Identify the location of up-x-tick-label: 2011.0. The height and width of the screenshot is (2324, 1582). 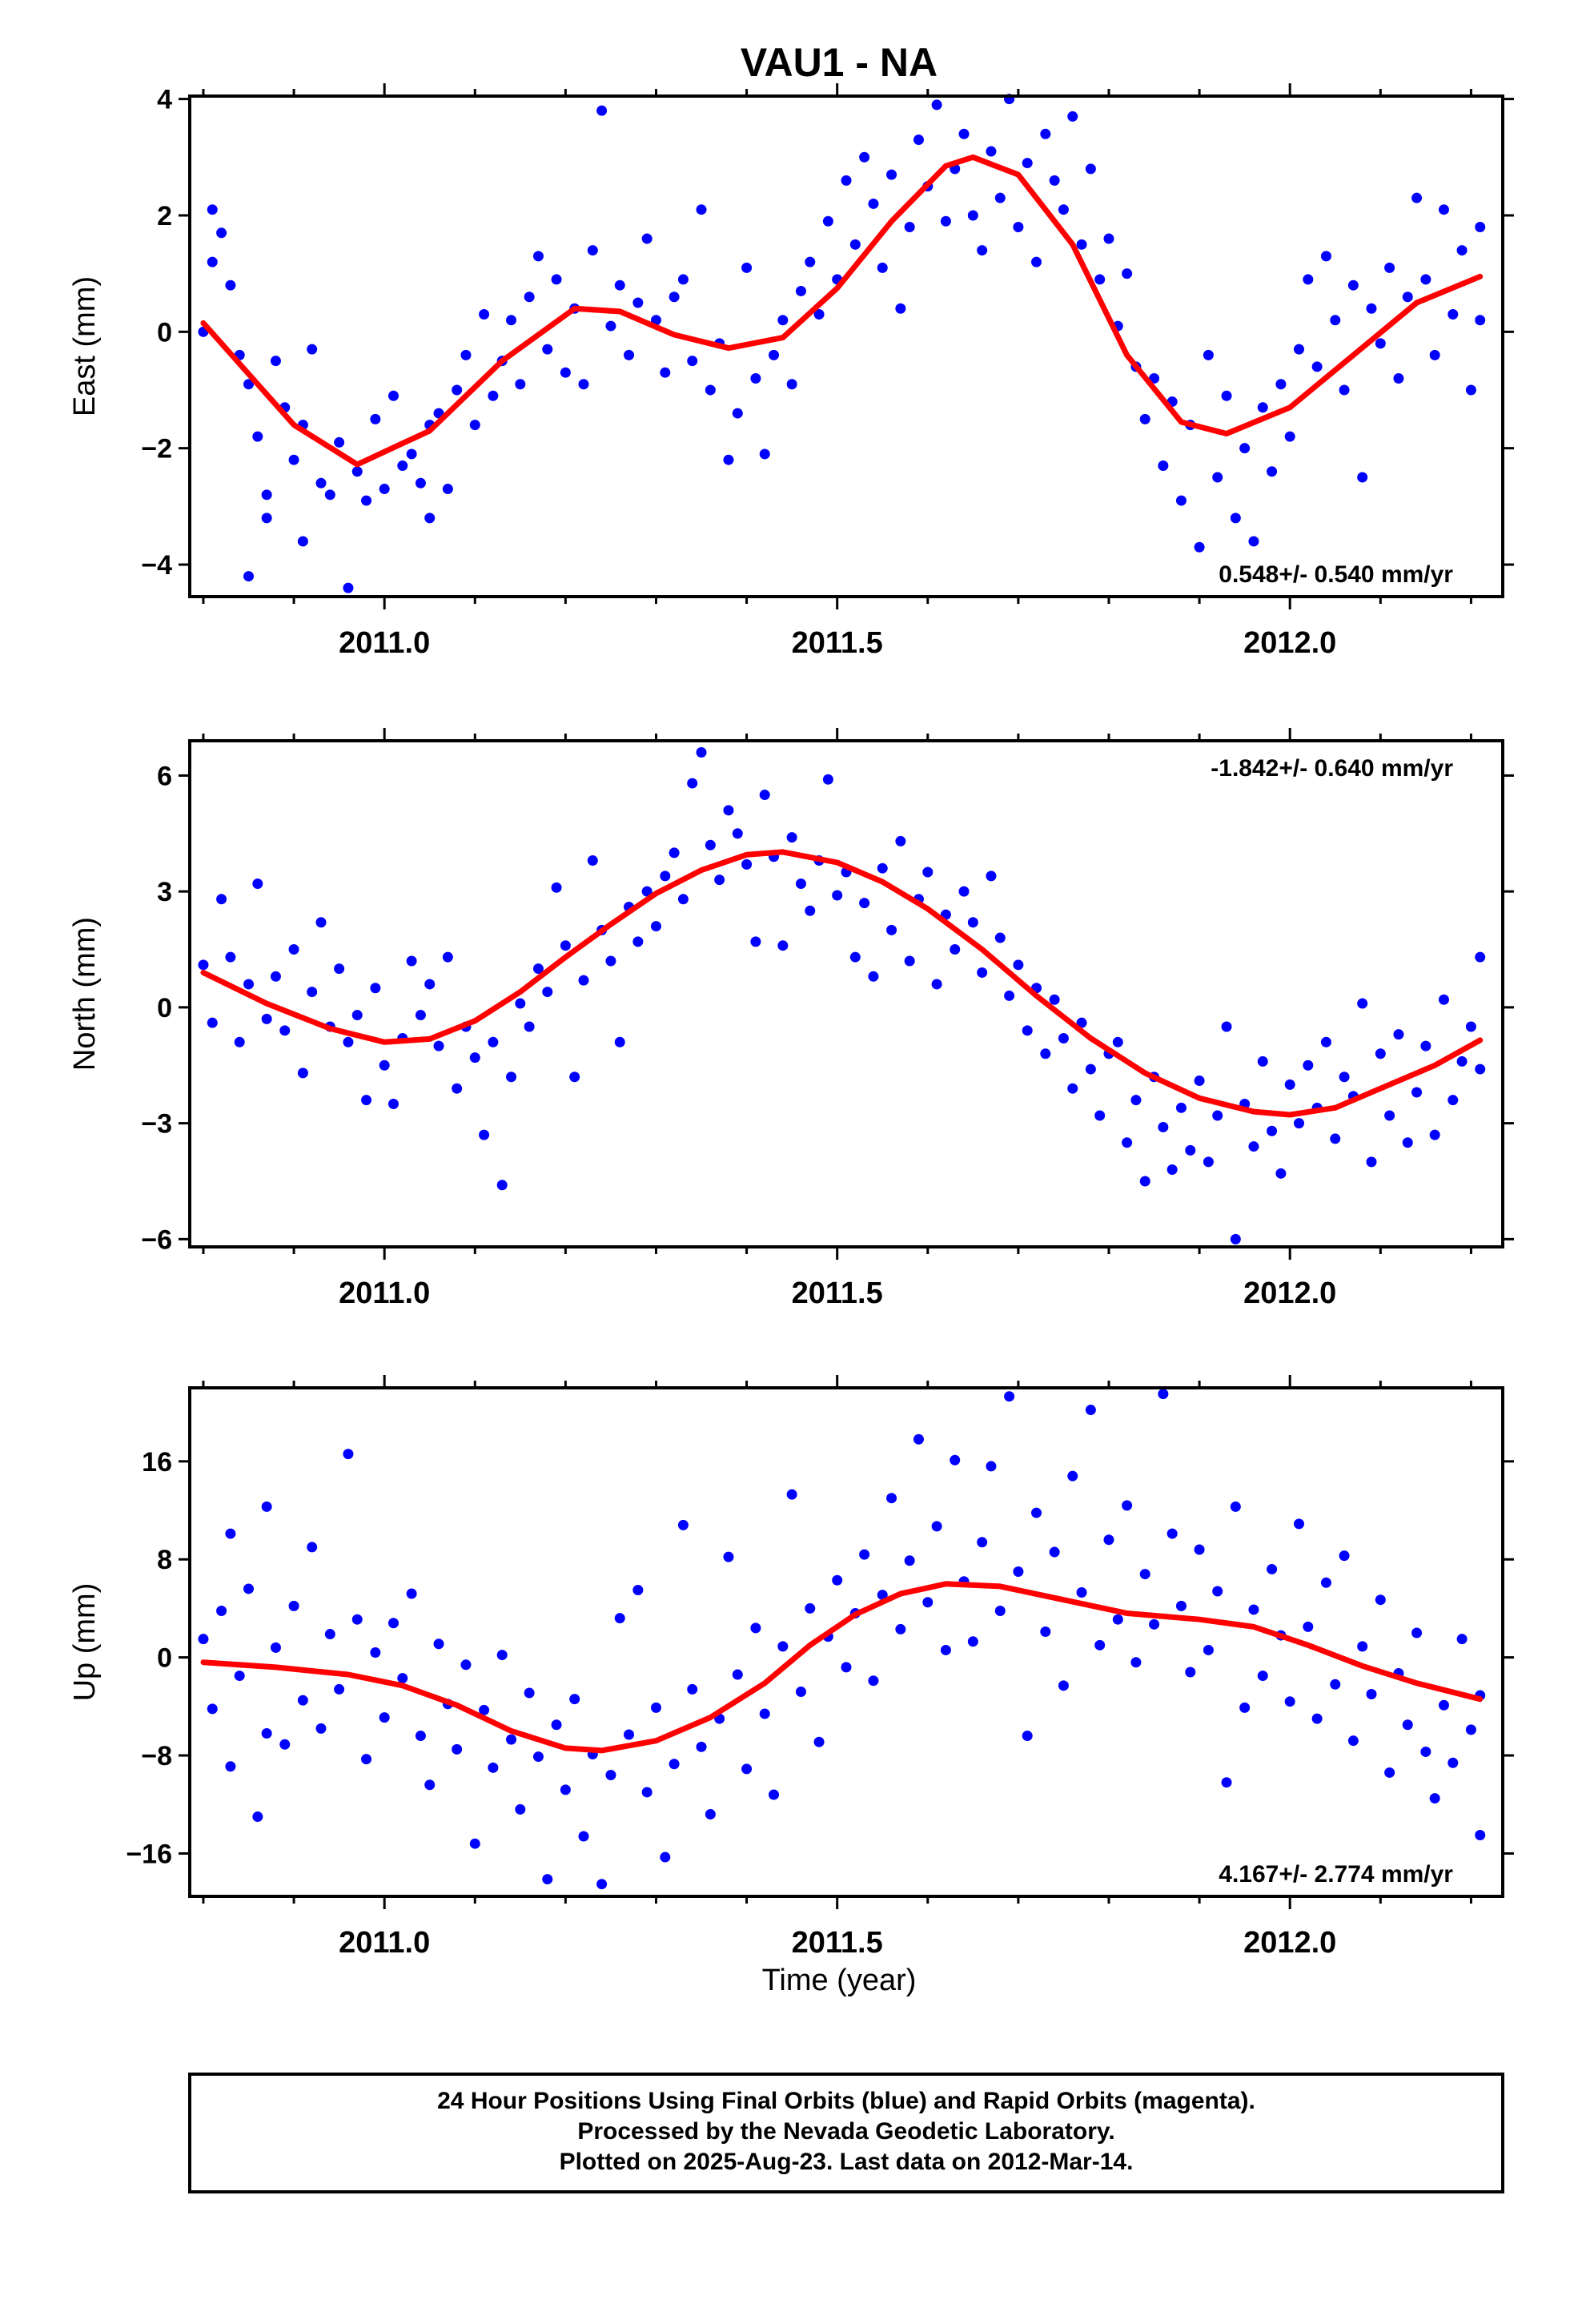
(384, 1943).